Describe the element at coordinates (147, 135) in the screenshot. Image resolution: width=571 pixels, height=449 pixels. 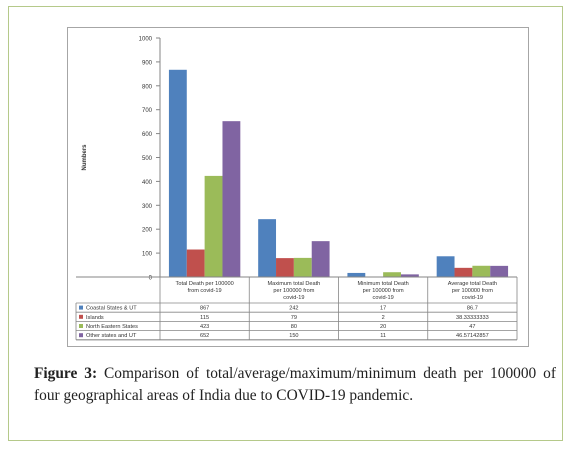
I see `y-tick-label: 600` at that location.